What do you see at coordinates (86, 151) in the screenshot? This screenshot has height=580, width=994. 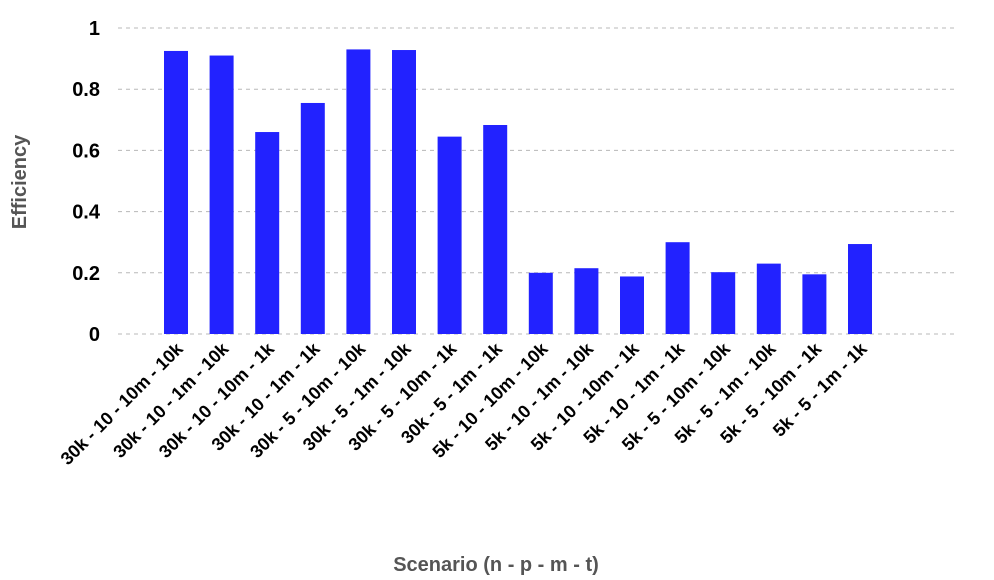 I see `y-tick-label: 0.6` at bounding box center [86, 151].